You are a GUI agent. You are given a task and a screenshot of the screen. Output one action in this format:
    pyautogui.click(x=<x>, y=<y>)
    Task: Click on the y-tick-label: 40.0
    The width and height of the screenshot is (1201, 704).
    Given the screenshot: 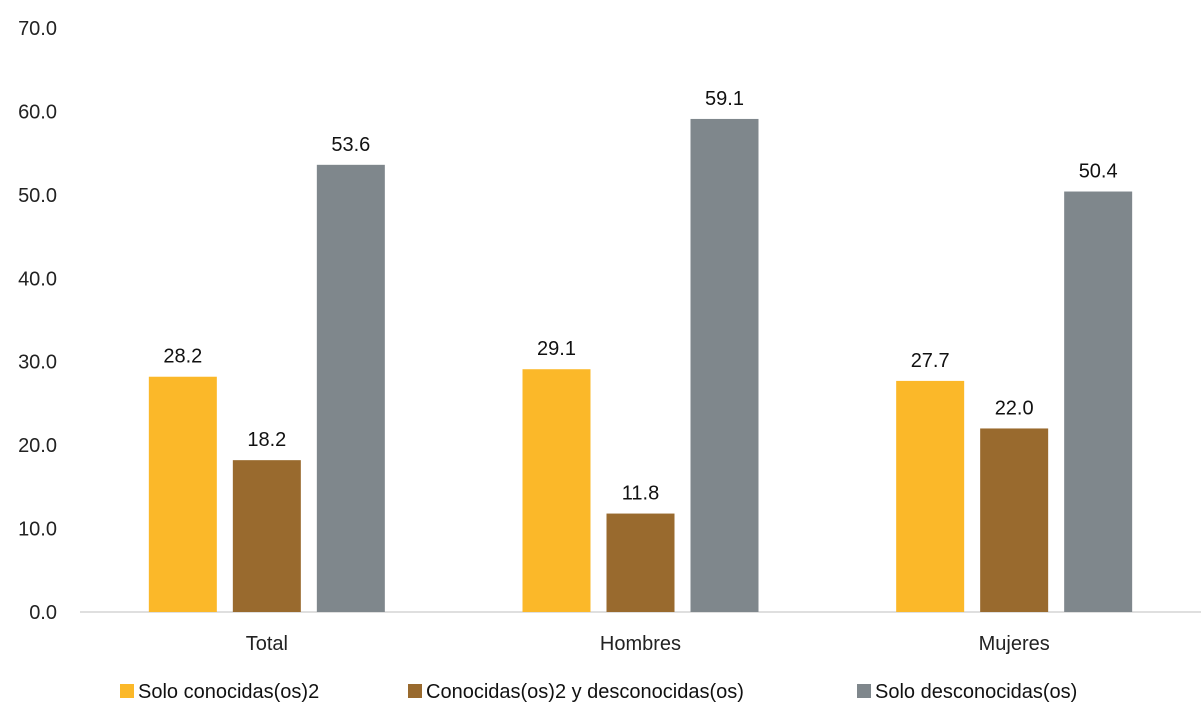 What is the action you would take?
    pyautogui.click(x=37, y=279)
    